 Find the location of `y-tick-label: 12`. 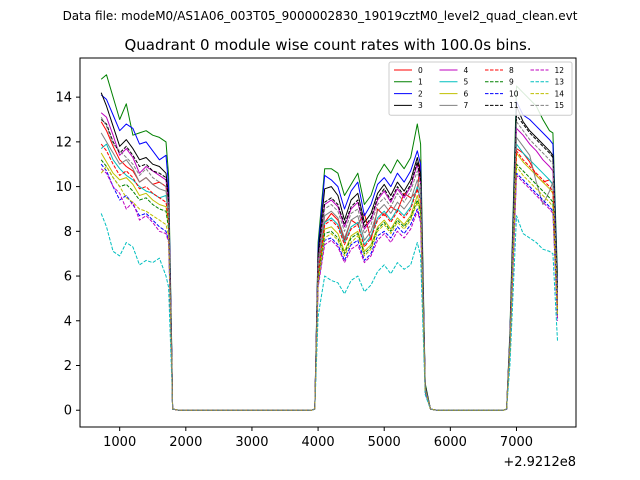

y-tick-label: 12 is located at coordinates (63, 142).